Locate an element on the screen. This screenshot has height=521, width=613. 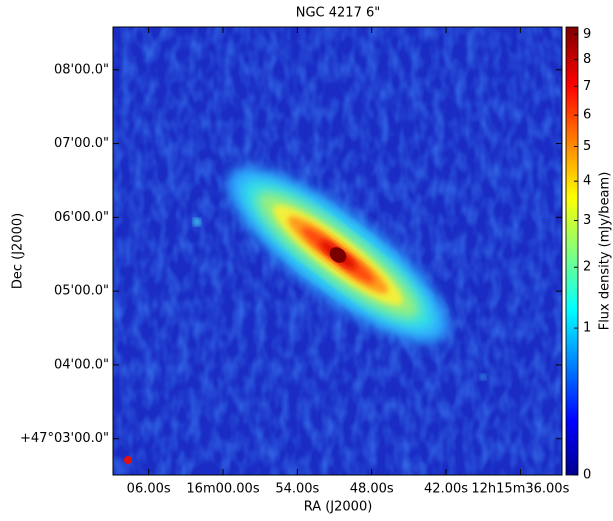
y-tick-label: 06'00.0" is located at coordinates (81, 217).